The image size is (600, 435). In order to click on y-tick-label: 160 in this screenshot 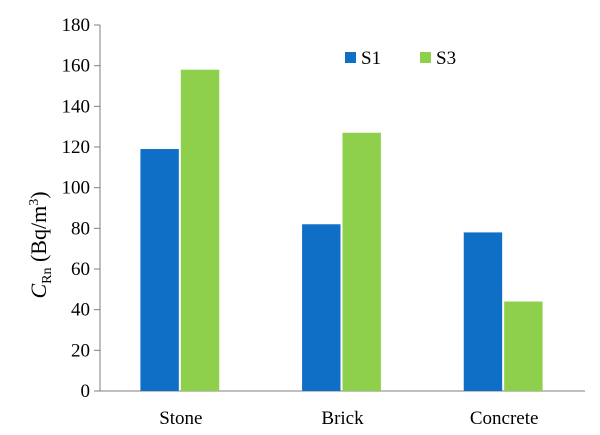, I will do `click(76, 66)`.